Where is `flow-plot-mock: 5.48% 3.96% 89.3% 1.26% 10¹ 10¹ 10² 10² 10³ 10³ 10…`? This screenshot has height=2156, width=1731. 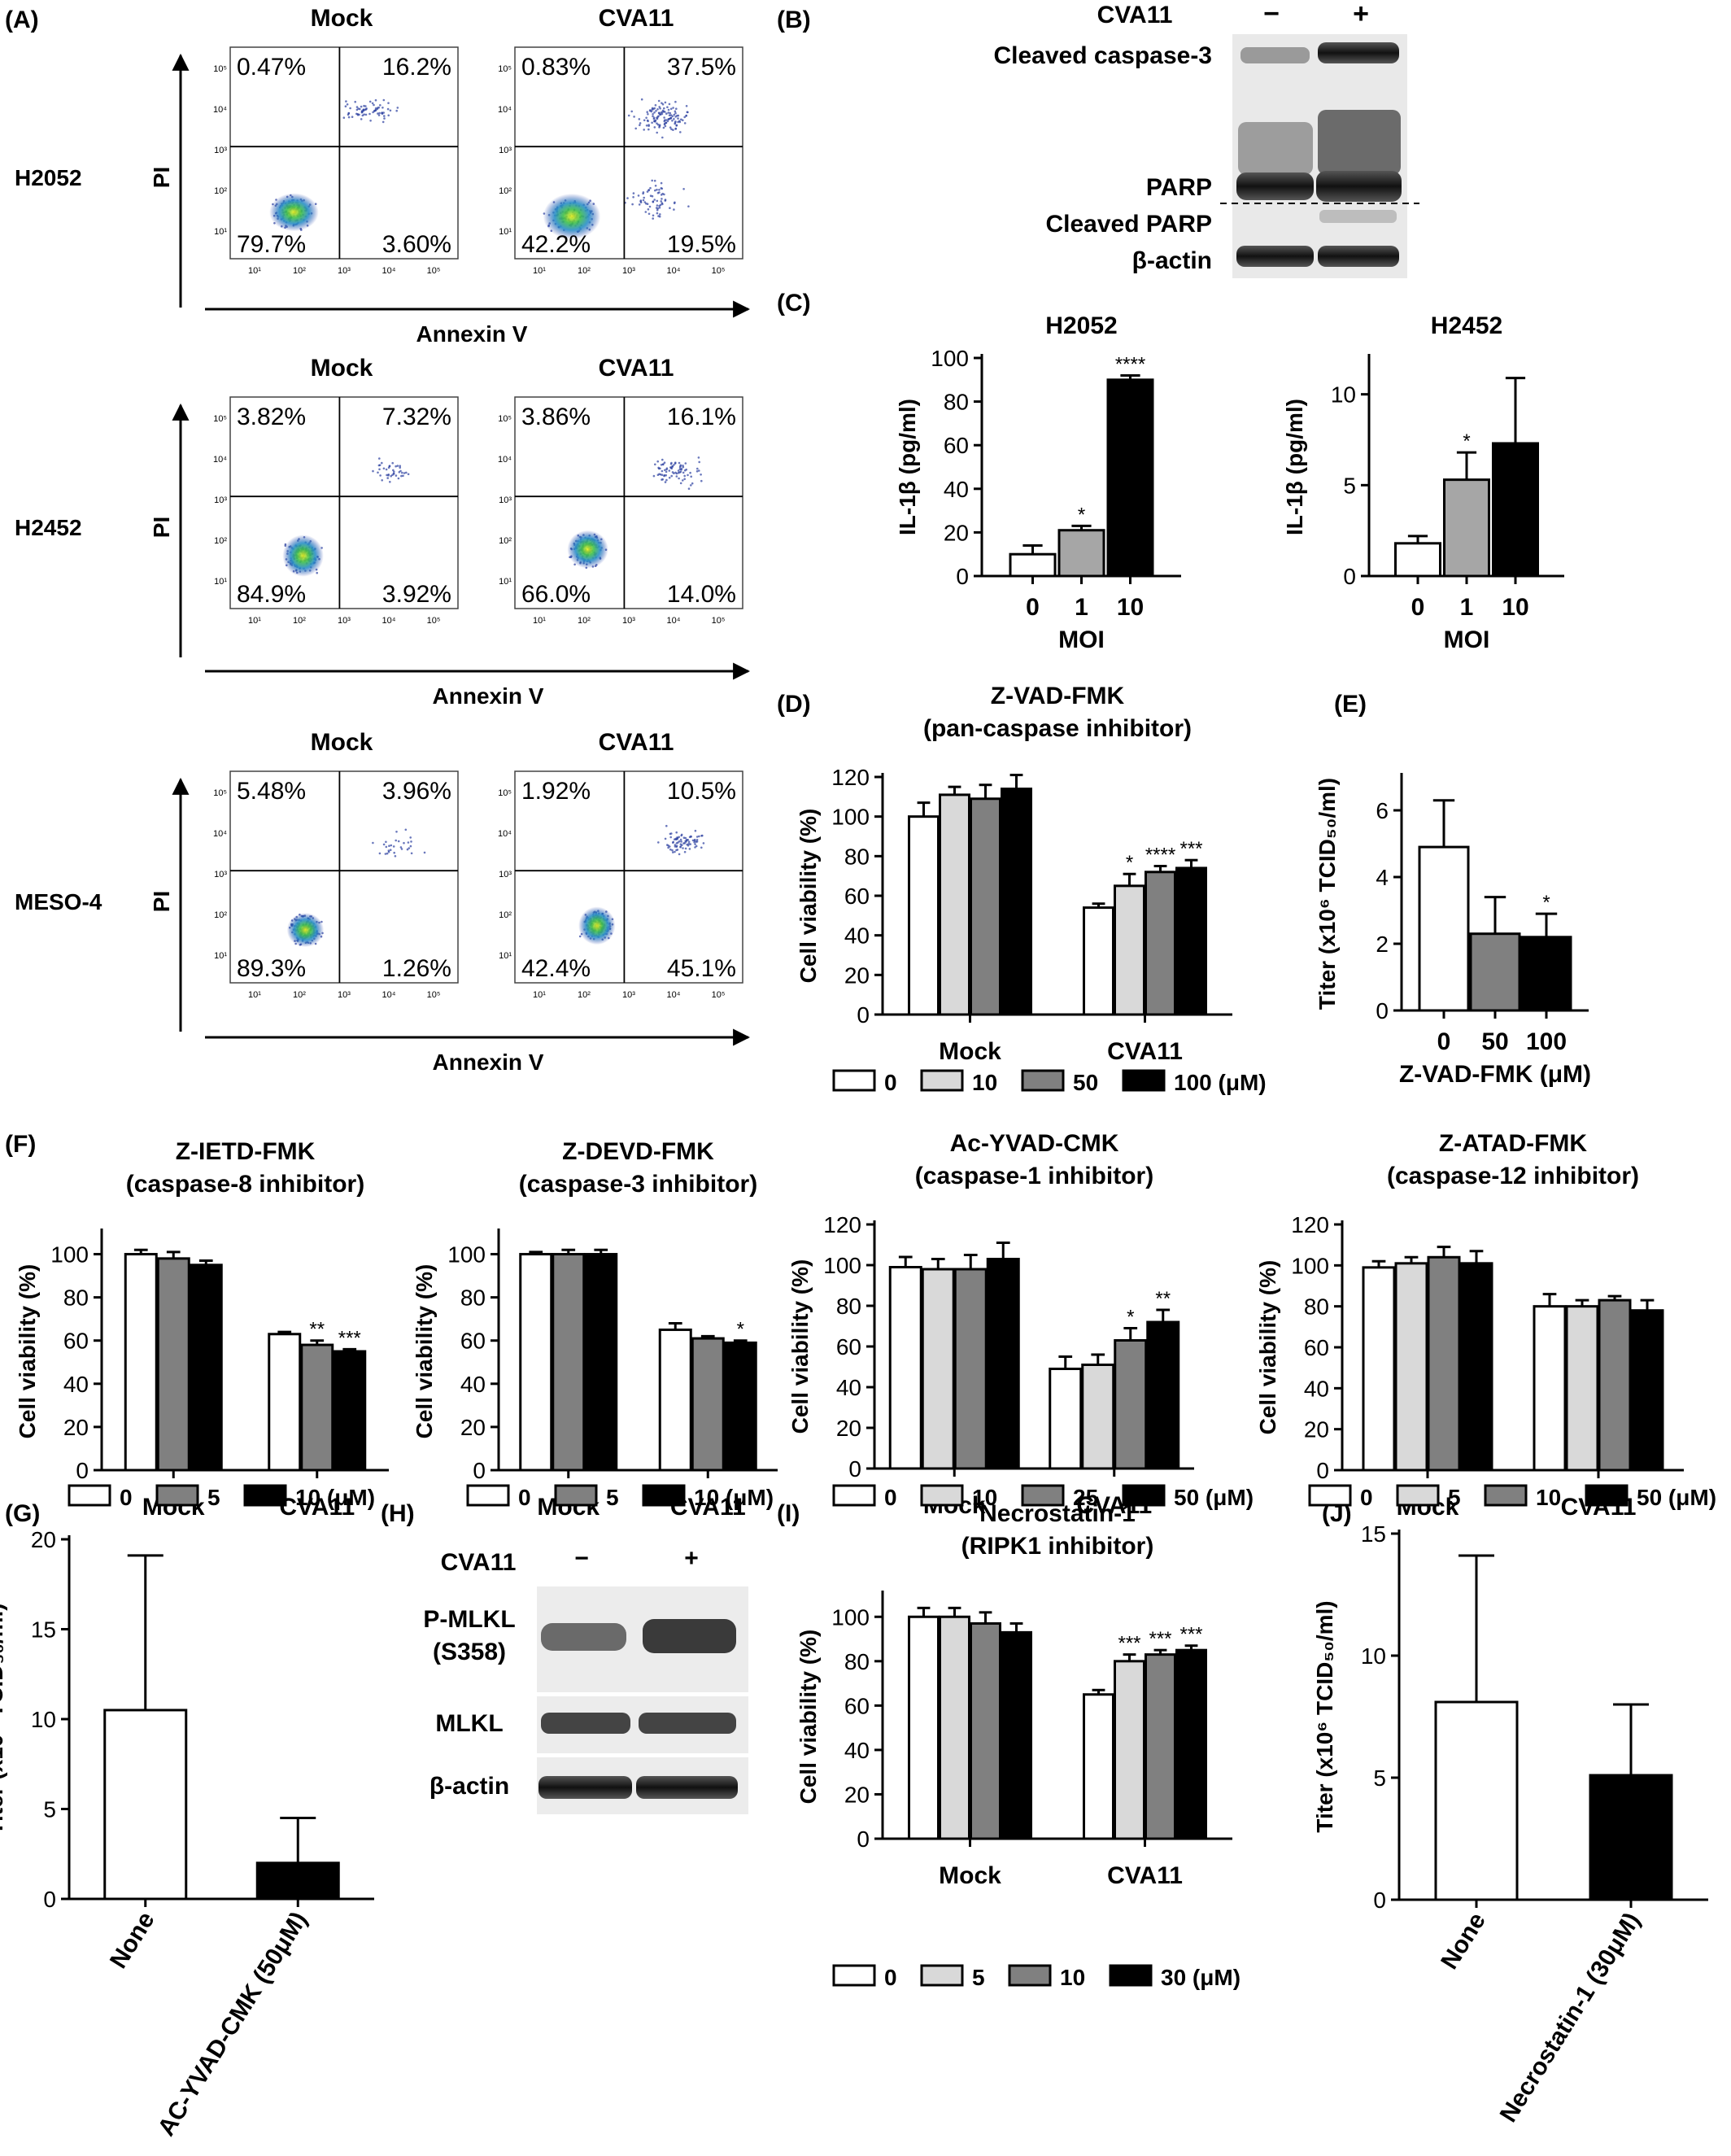
flow-plot-mock: 5.48% 3.96% 89.3% 1.26% 10¹ 10¹ 10² 10² 10³ 10³ 10… is located at coordinates (336, 885).